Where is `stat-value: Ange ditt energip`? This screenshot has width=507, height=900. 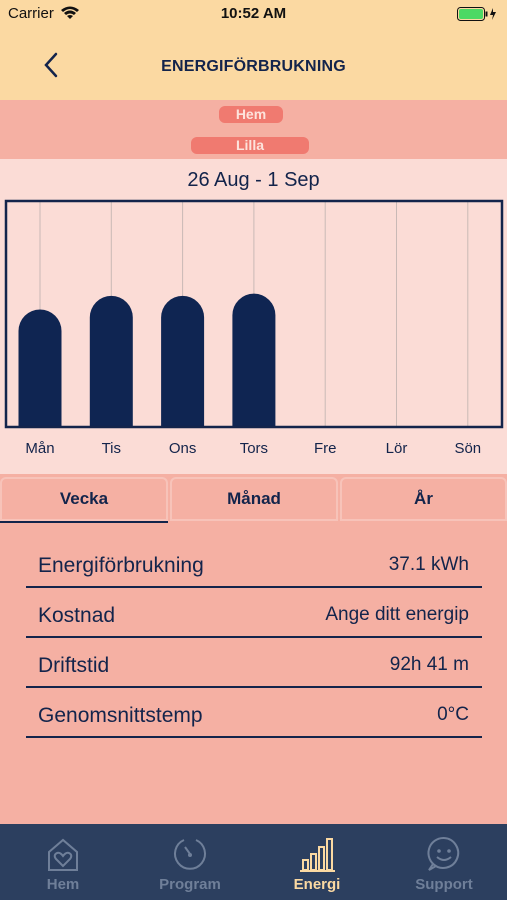 stat-value: Ange ditt energip is located at coordinates (397, 614).